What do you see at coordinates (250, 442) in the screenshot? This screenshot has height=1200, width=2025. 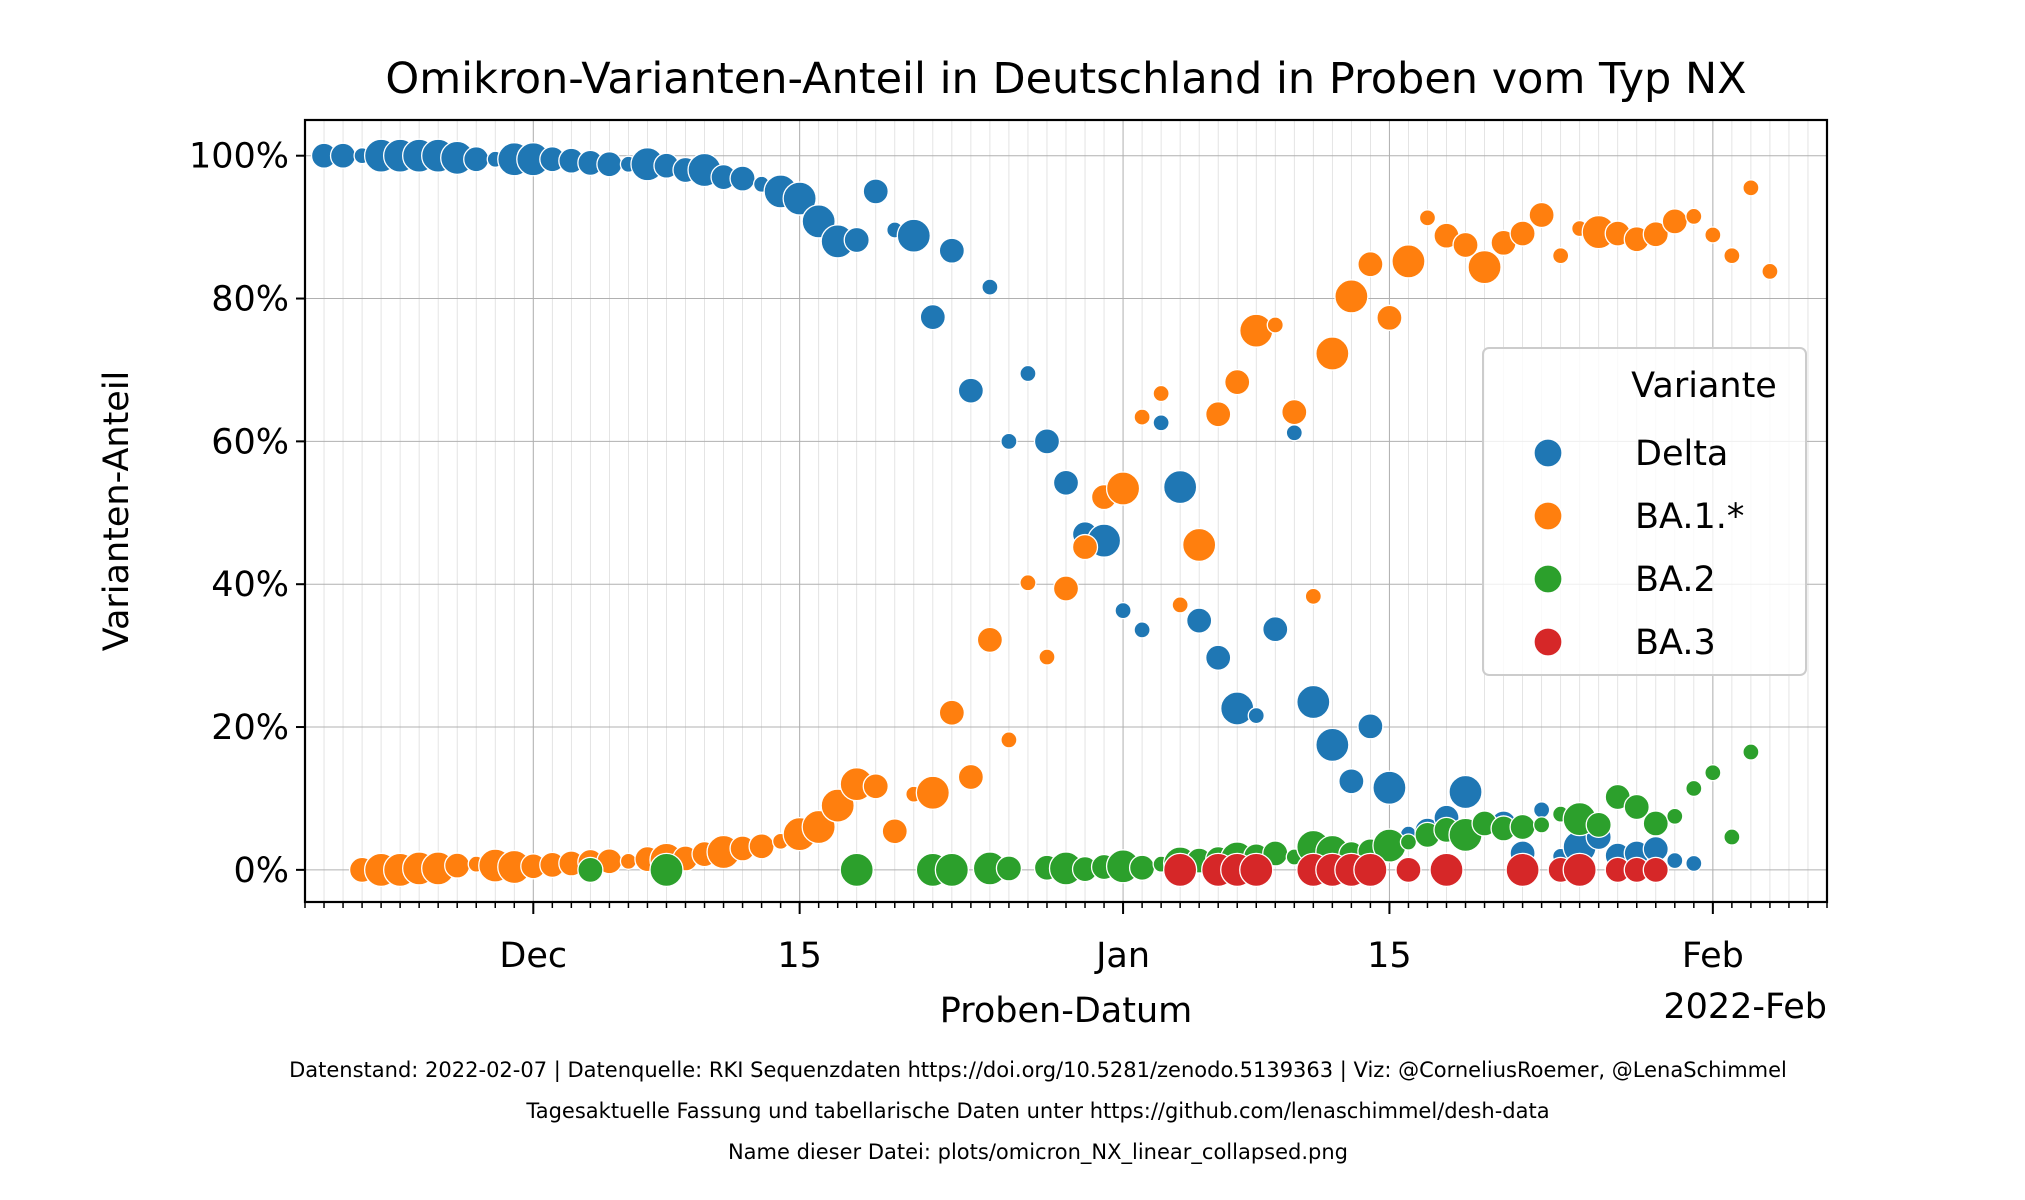 I see `y-tick-label: 60%` at bounding box center [250, 442].